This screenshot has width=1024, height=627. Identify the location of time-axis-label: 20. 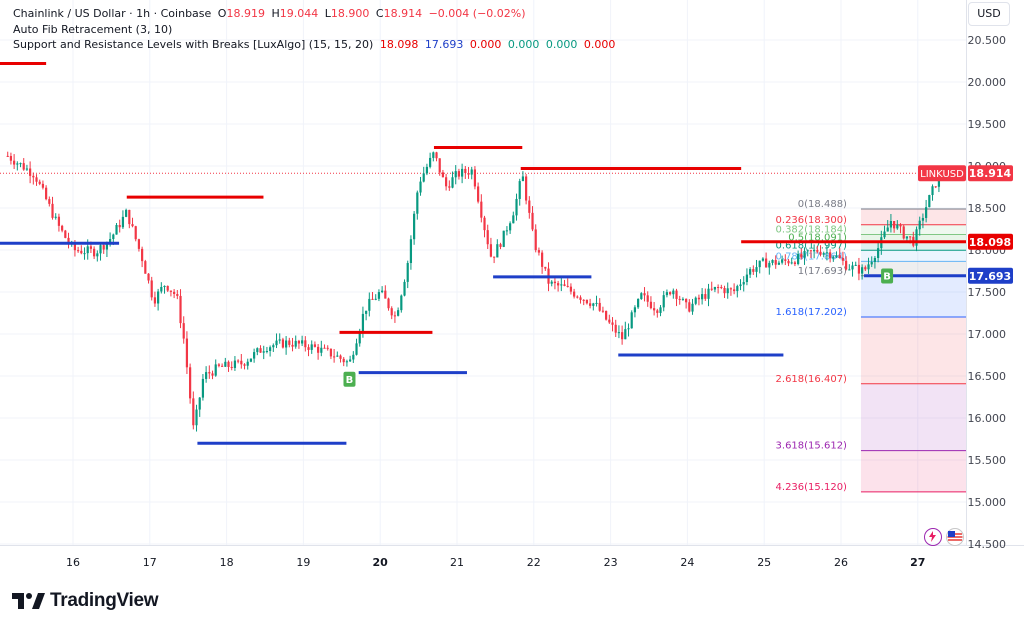
(381, 562).